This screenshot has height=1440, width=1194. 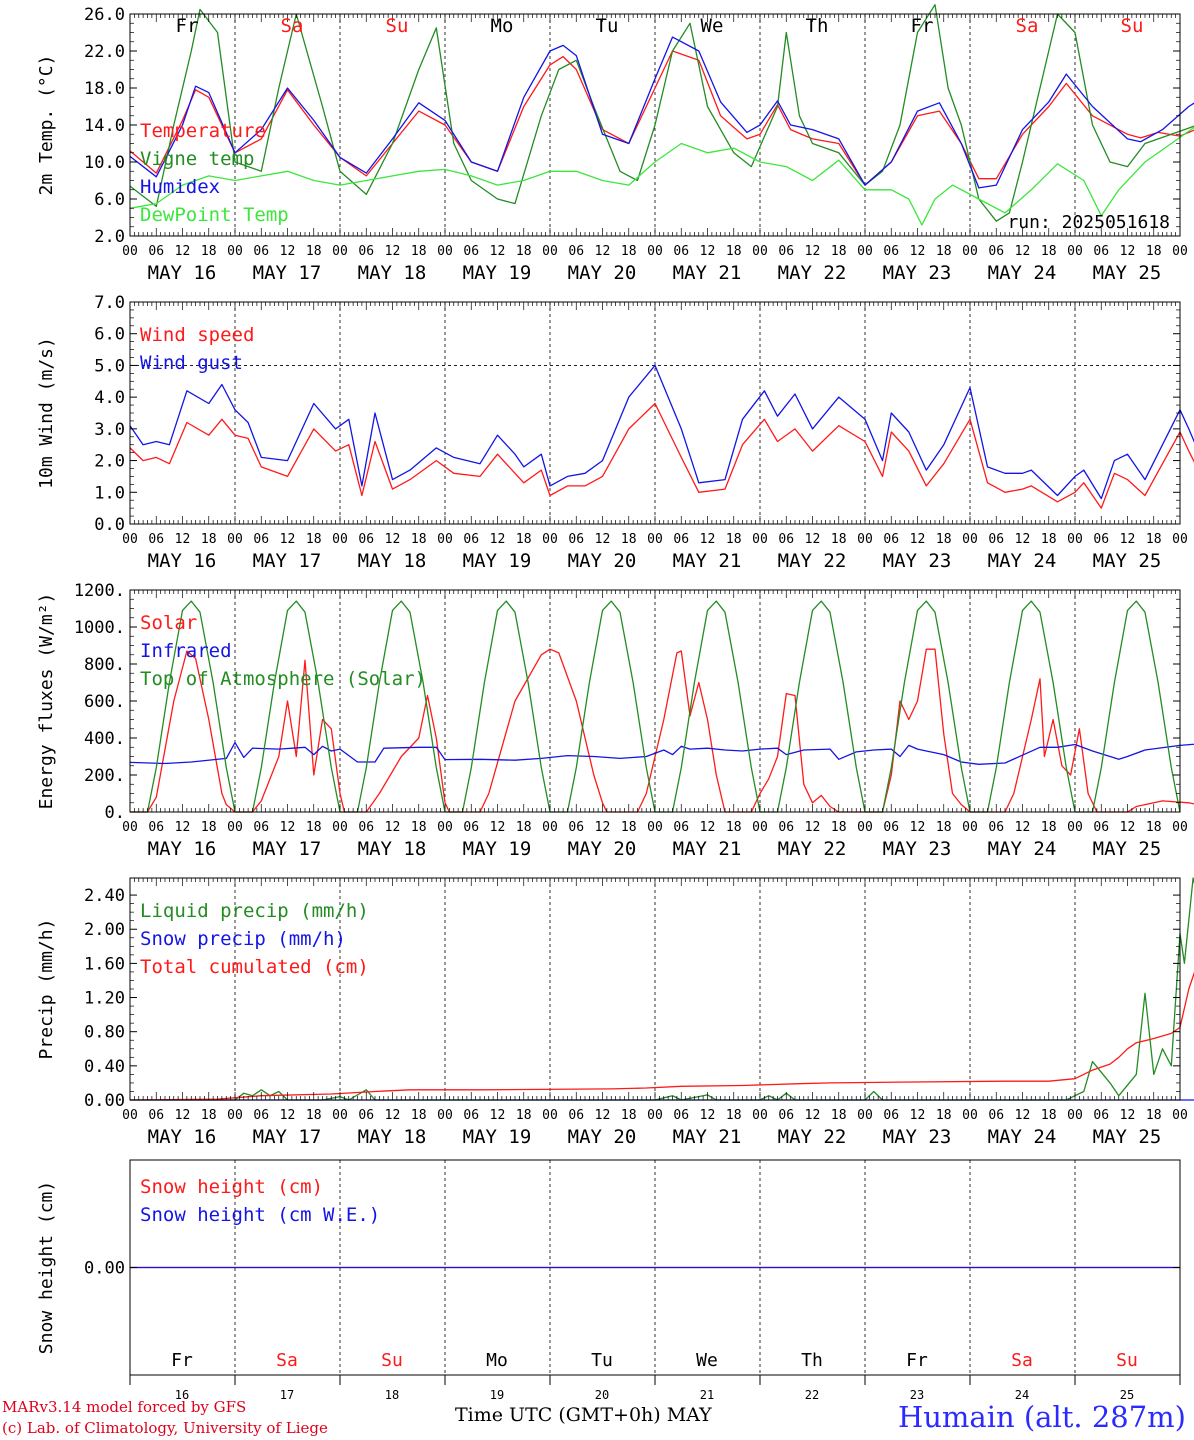 I want to click on legend-entry: DewPoint Temp, so click(x=214, y=215).